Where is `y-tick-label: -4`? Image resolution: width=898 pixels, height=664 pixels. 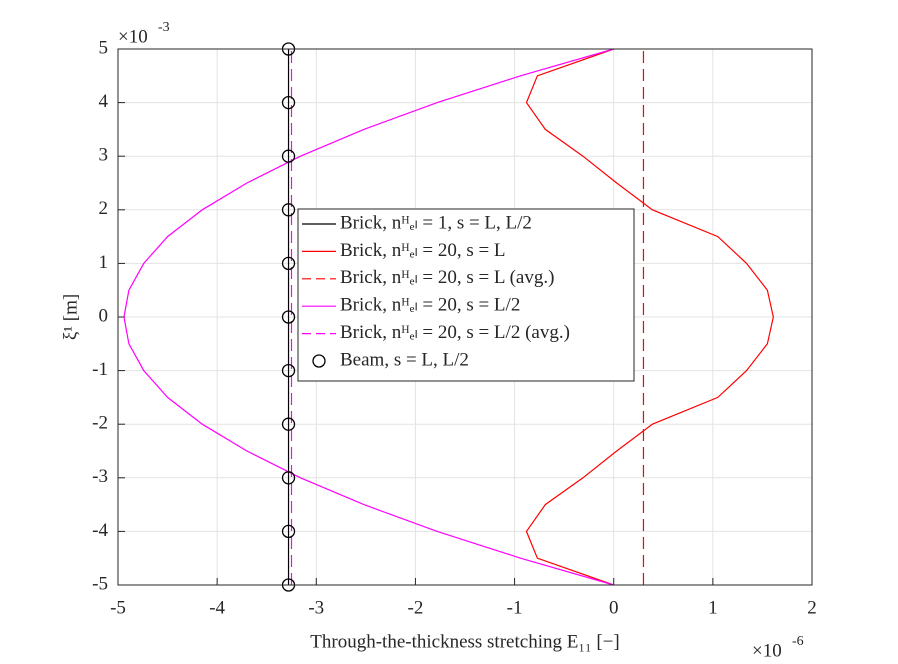
y-tick-label: -4 is located at coordinates (100, 530).